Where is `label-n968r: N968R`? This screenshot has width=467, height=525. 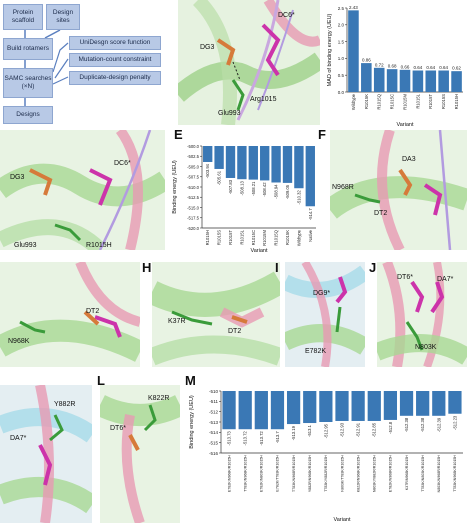
label-n968r: N968R is located at coordinates (343, 187).